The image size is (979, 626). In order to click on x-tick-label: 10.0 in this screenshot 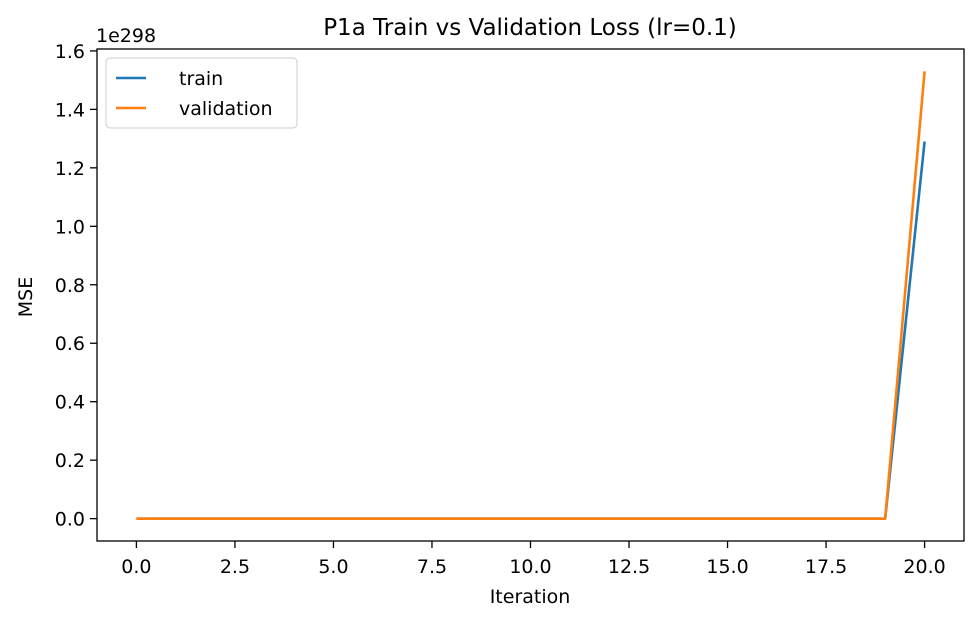, I will do `click(530, 567)`.